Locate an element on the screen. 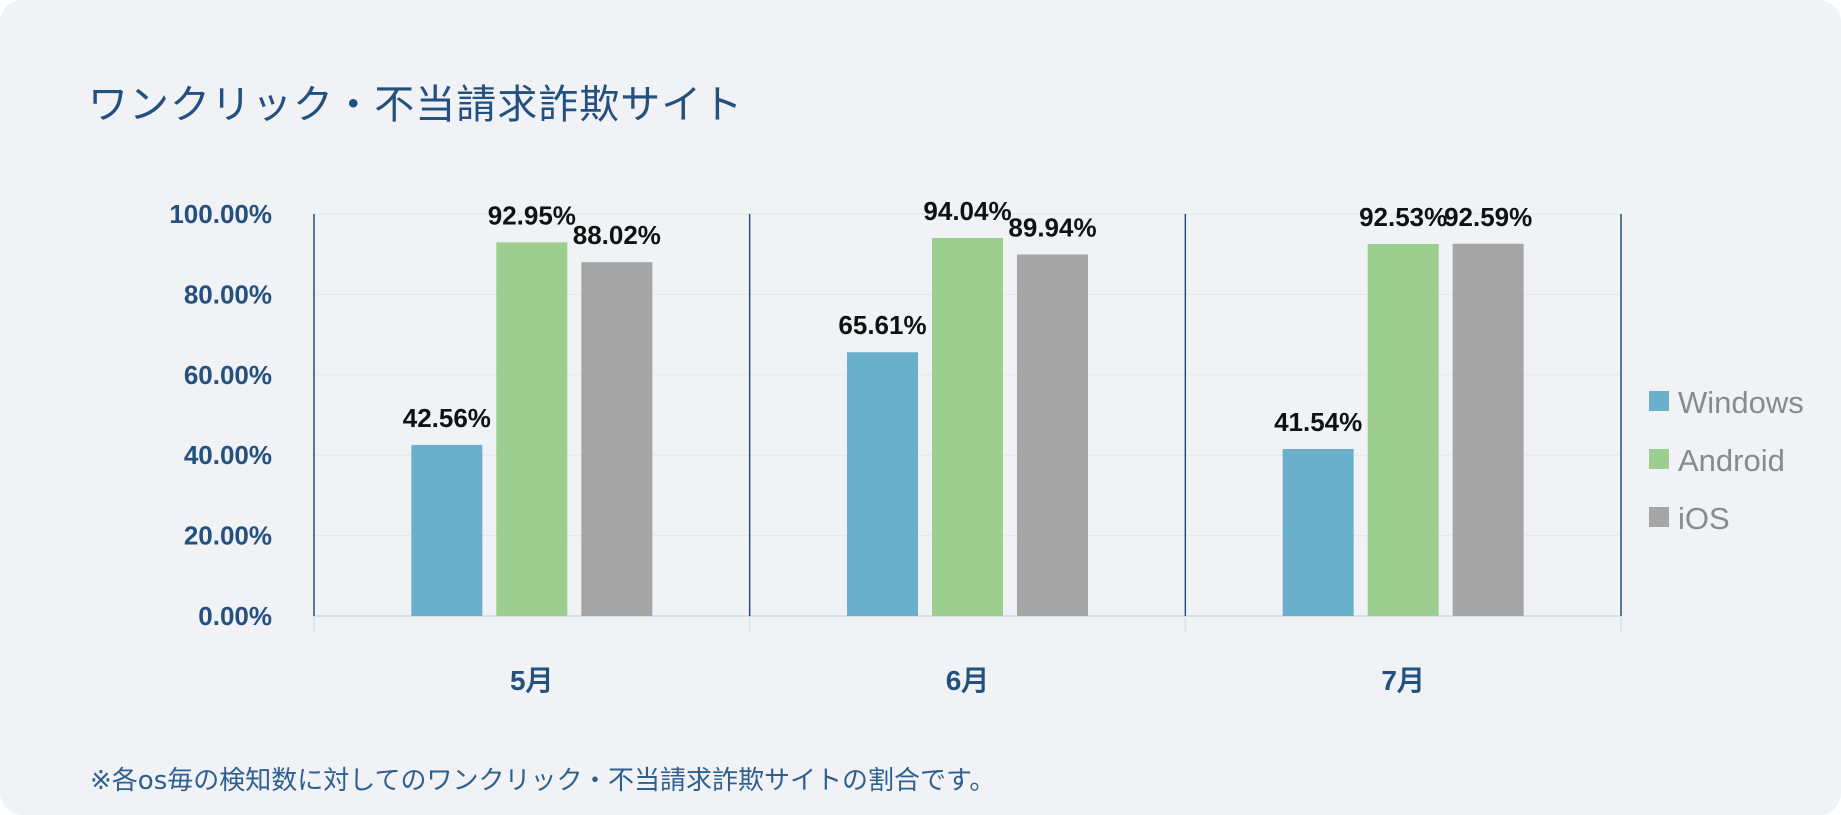 The image size is (1841, 815). data-label: 94.04% is located at coordinates (967, 211).